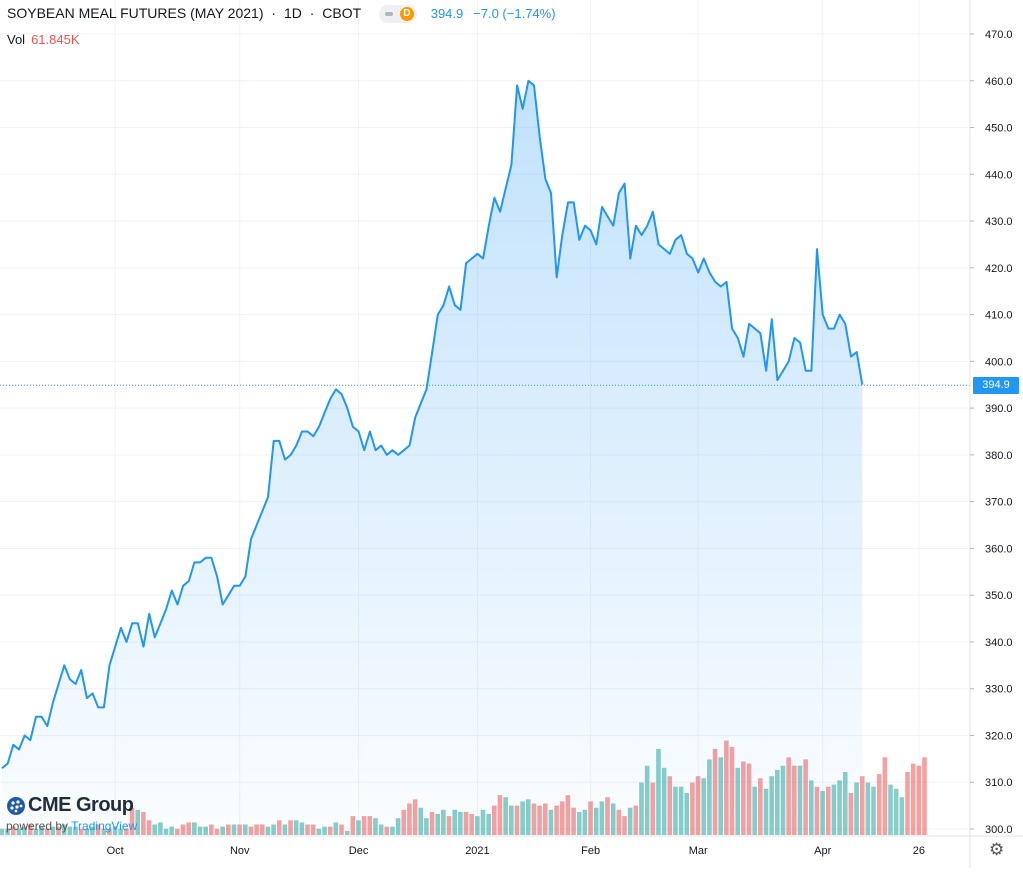 The width and height of the screenshot is (1023, 873). Describe the element at coordinates (996, 385) in the screenshot. I see `last-price-tag: 394.9` at that location.